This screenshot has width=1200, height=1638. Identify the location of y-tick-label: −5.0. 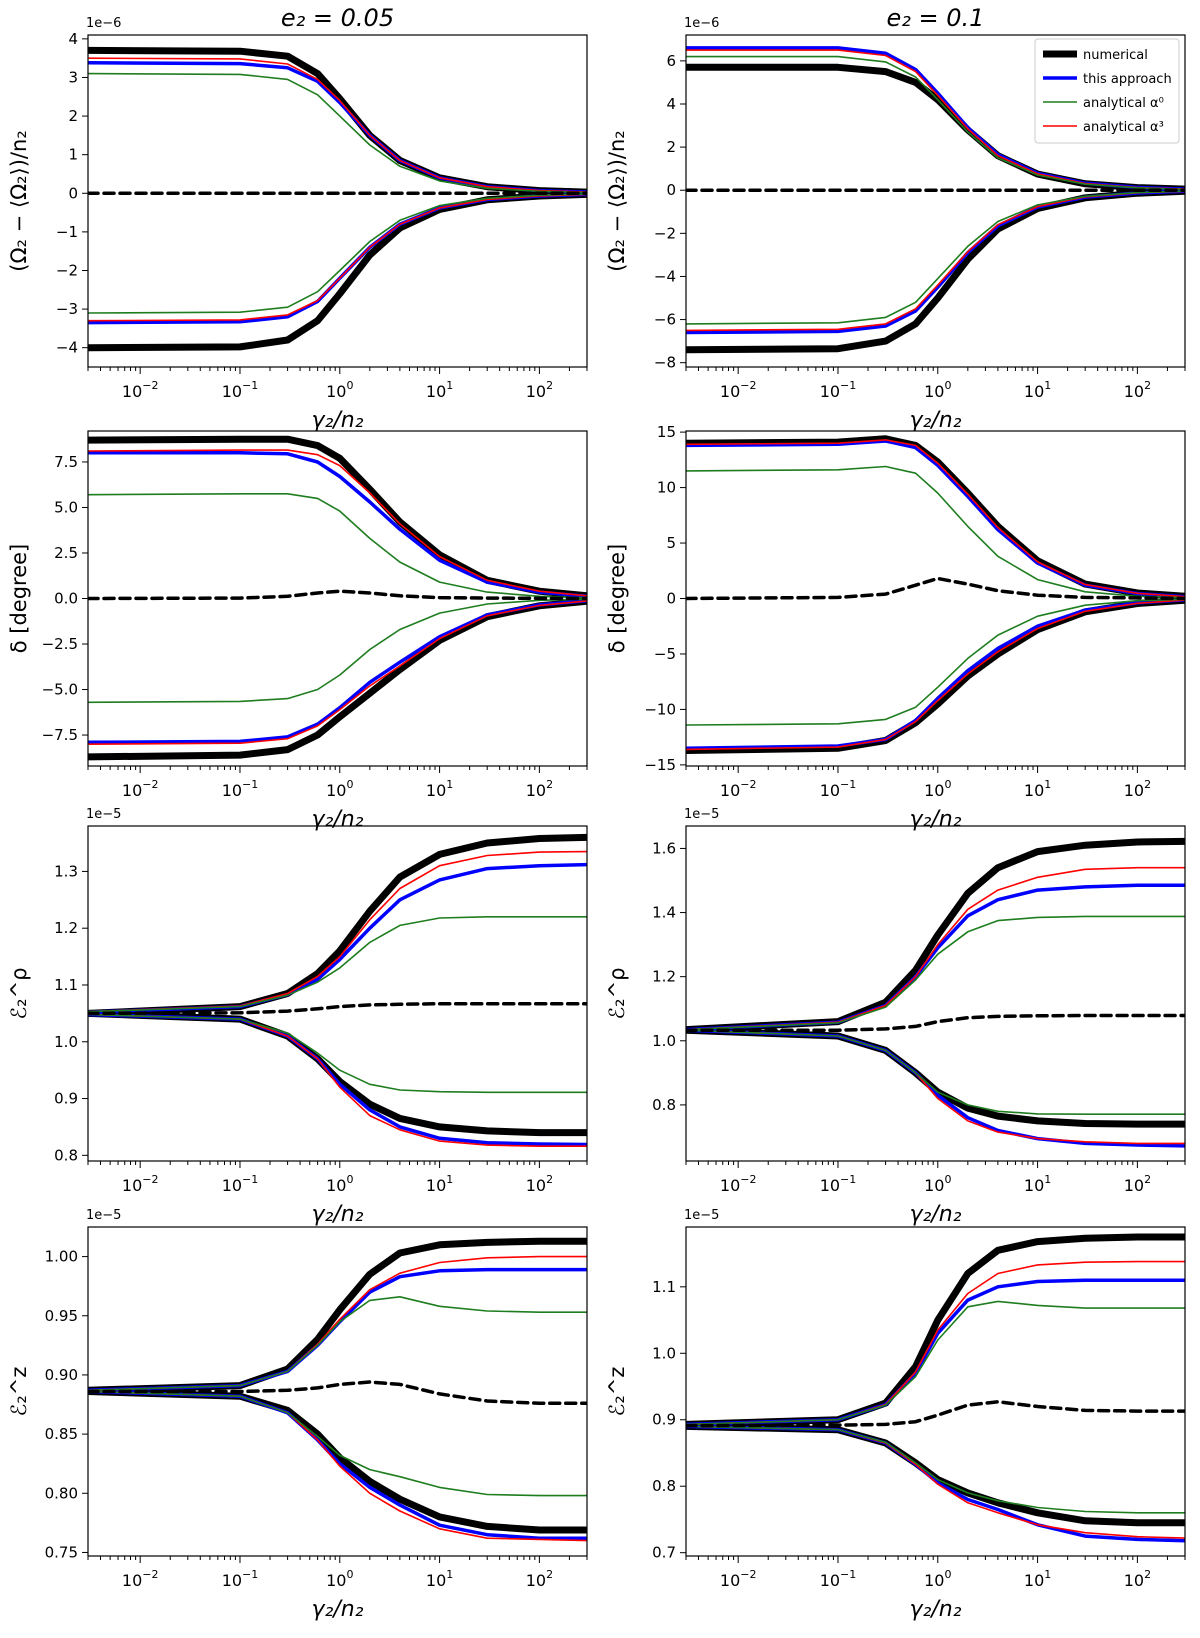
(60, 690).